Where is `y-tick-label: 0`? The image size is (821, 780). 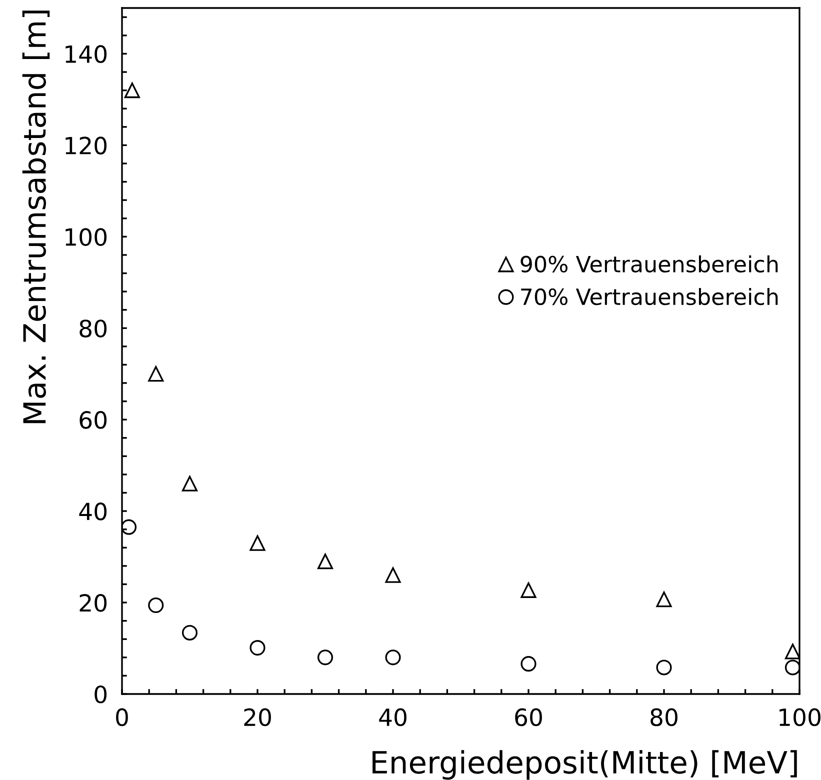
y-tick-label: 0 is located at coordinates (100, 694).